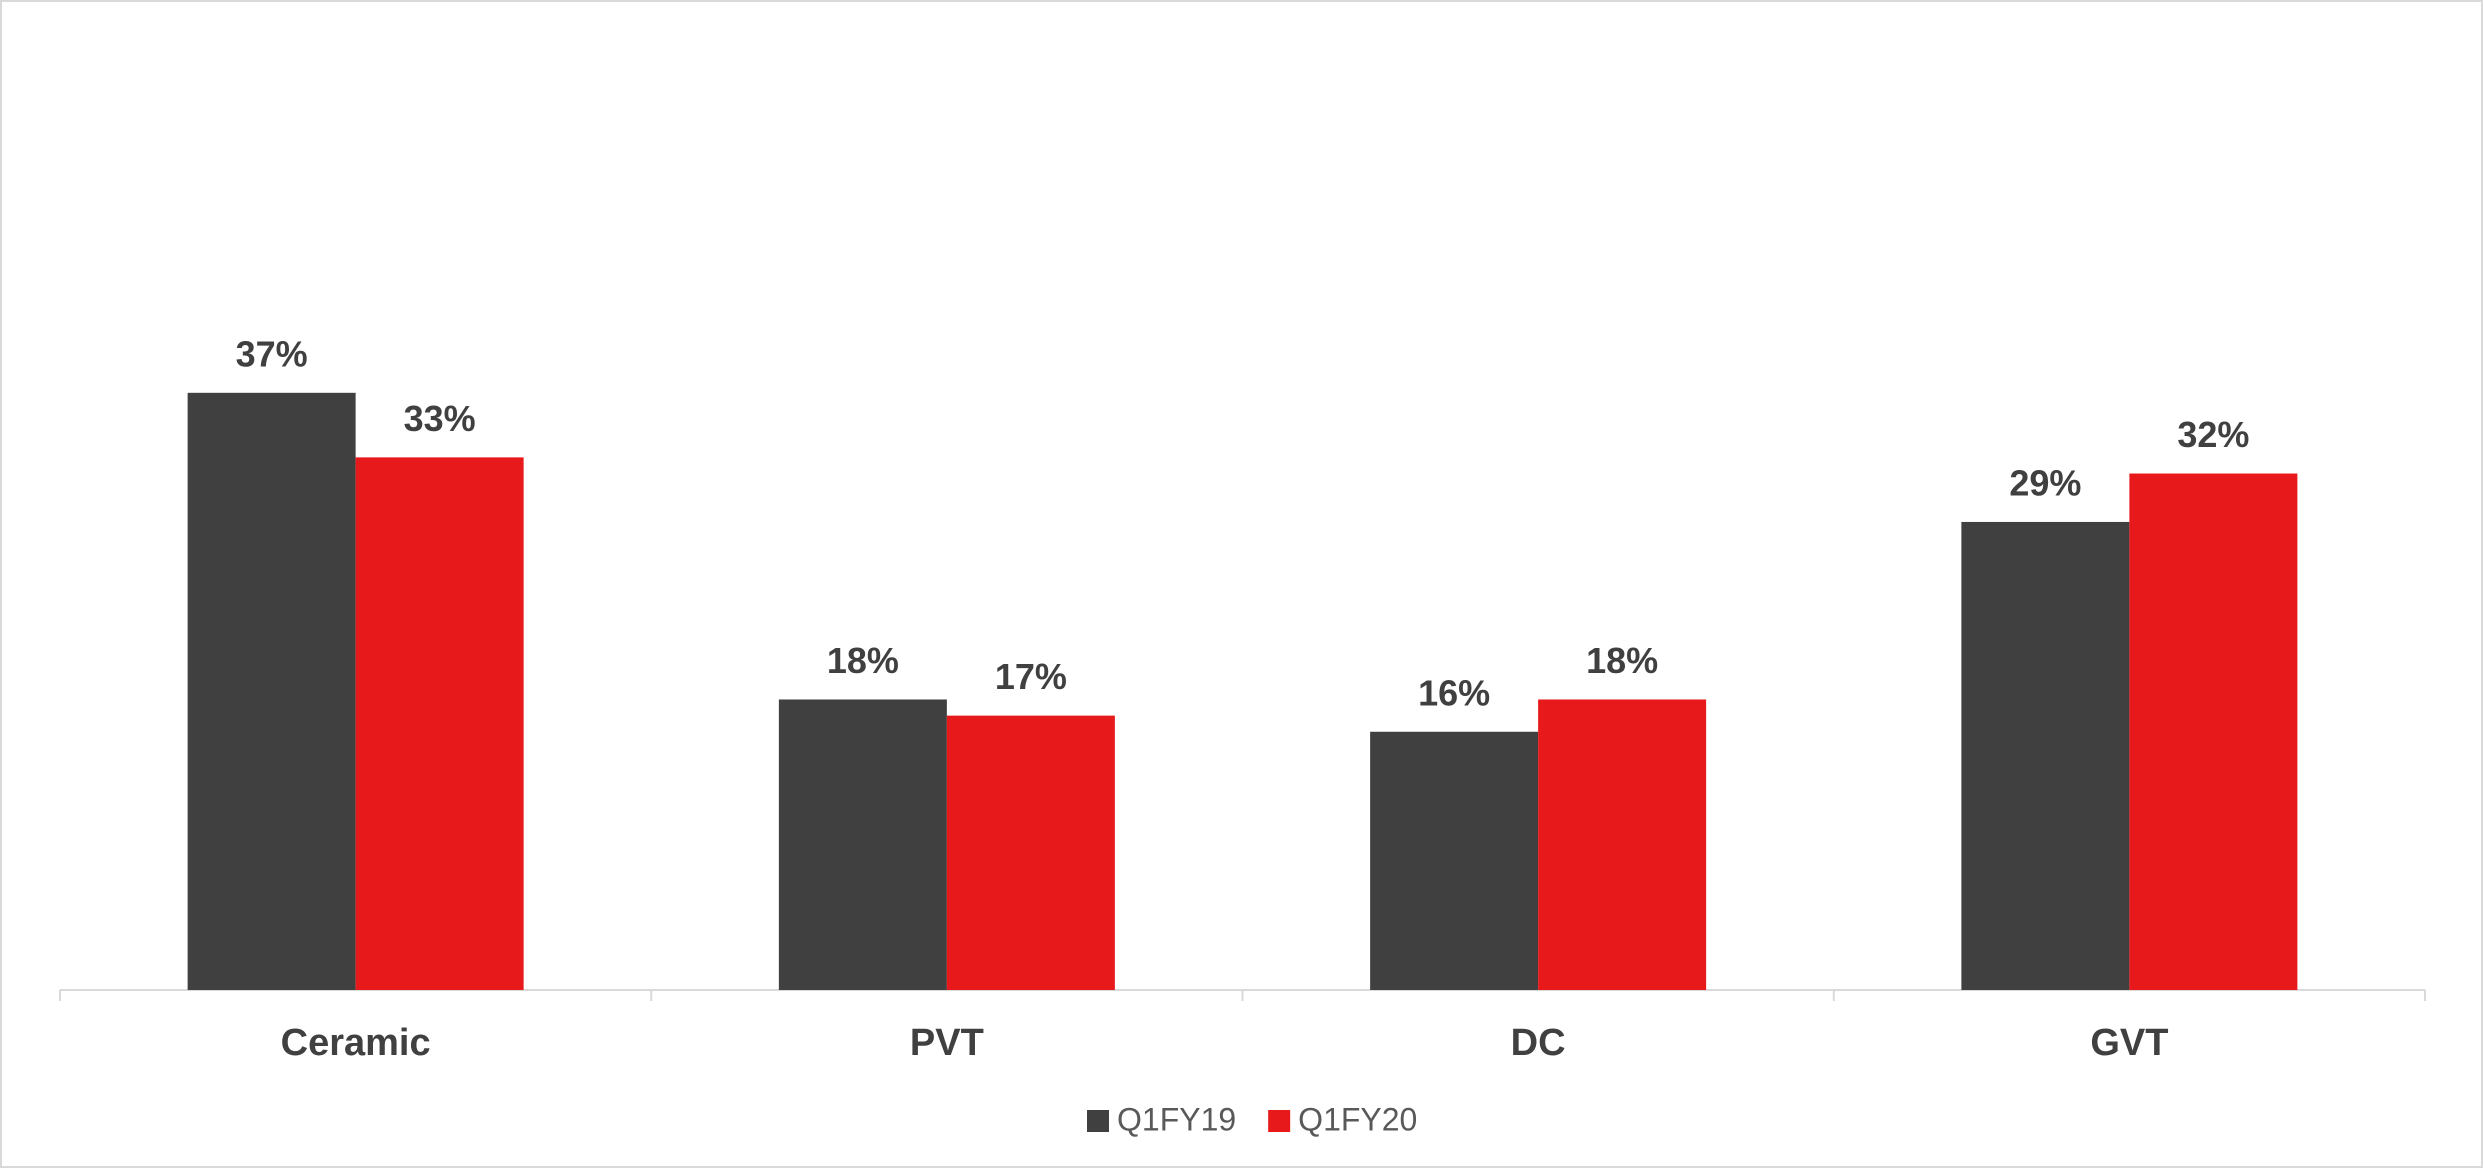 This screenshot has width=2483, height=1168. I want to click on data-label: 17%, so click(1031, 676).